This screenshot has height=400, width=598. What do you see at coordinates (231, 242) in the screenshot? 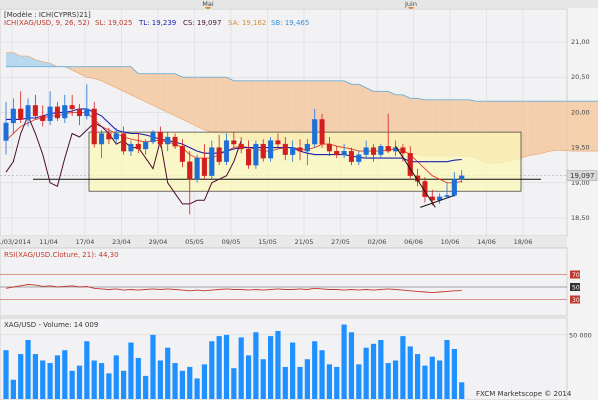
I see `date-tick-label: 09/05` at bounding box center [231, 242].